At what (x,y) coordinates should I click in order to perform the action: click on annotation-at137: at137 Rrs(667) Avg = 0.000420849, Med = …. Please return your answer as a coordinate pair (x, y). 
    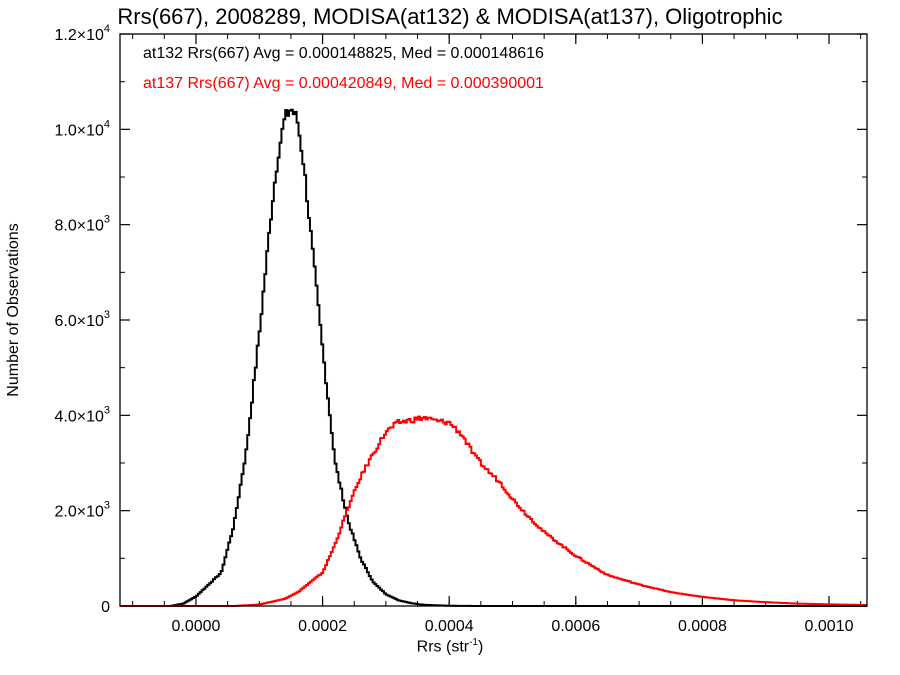
    Looking at the image, I should click on (343, 83).